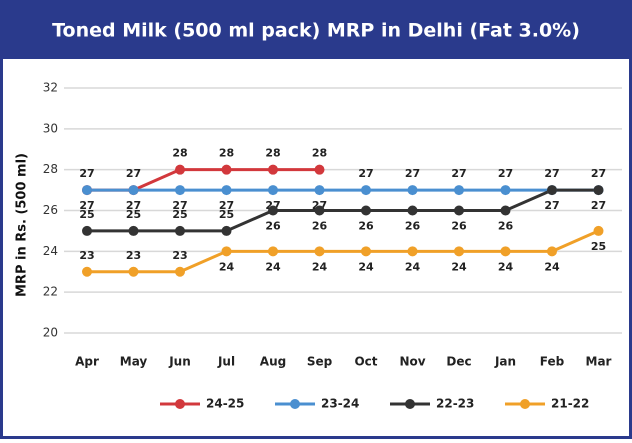  Describe the element at coordinates (22, 225) in the screenshot. I see `y-axis-label: MRP in Rs. (500 ml)` at that location.